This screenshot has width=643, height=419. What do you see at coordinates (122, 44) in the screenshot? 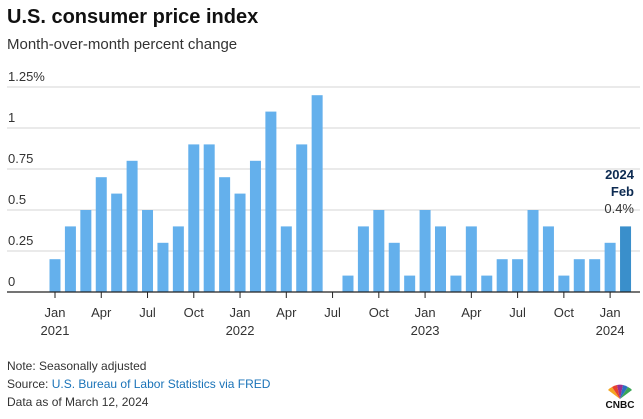
I see `chart-subtitle: Month-over-month percent change` at bounding box center [122, 44].